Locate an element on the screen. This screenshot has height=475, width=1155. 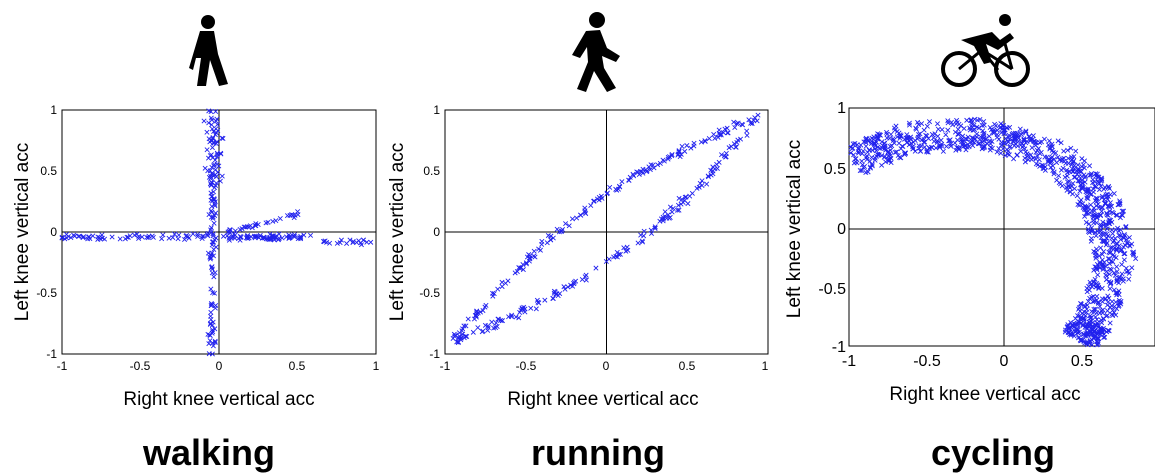
running-person-icon is located at coordinates (596, 52).